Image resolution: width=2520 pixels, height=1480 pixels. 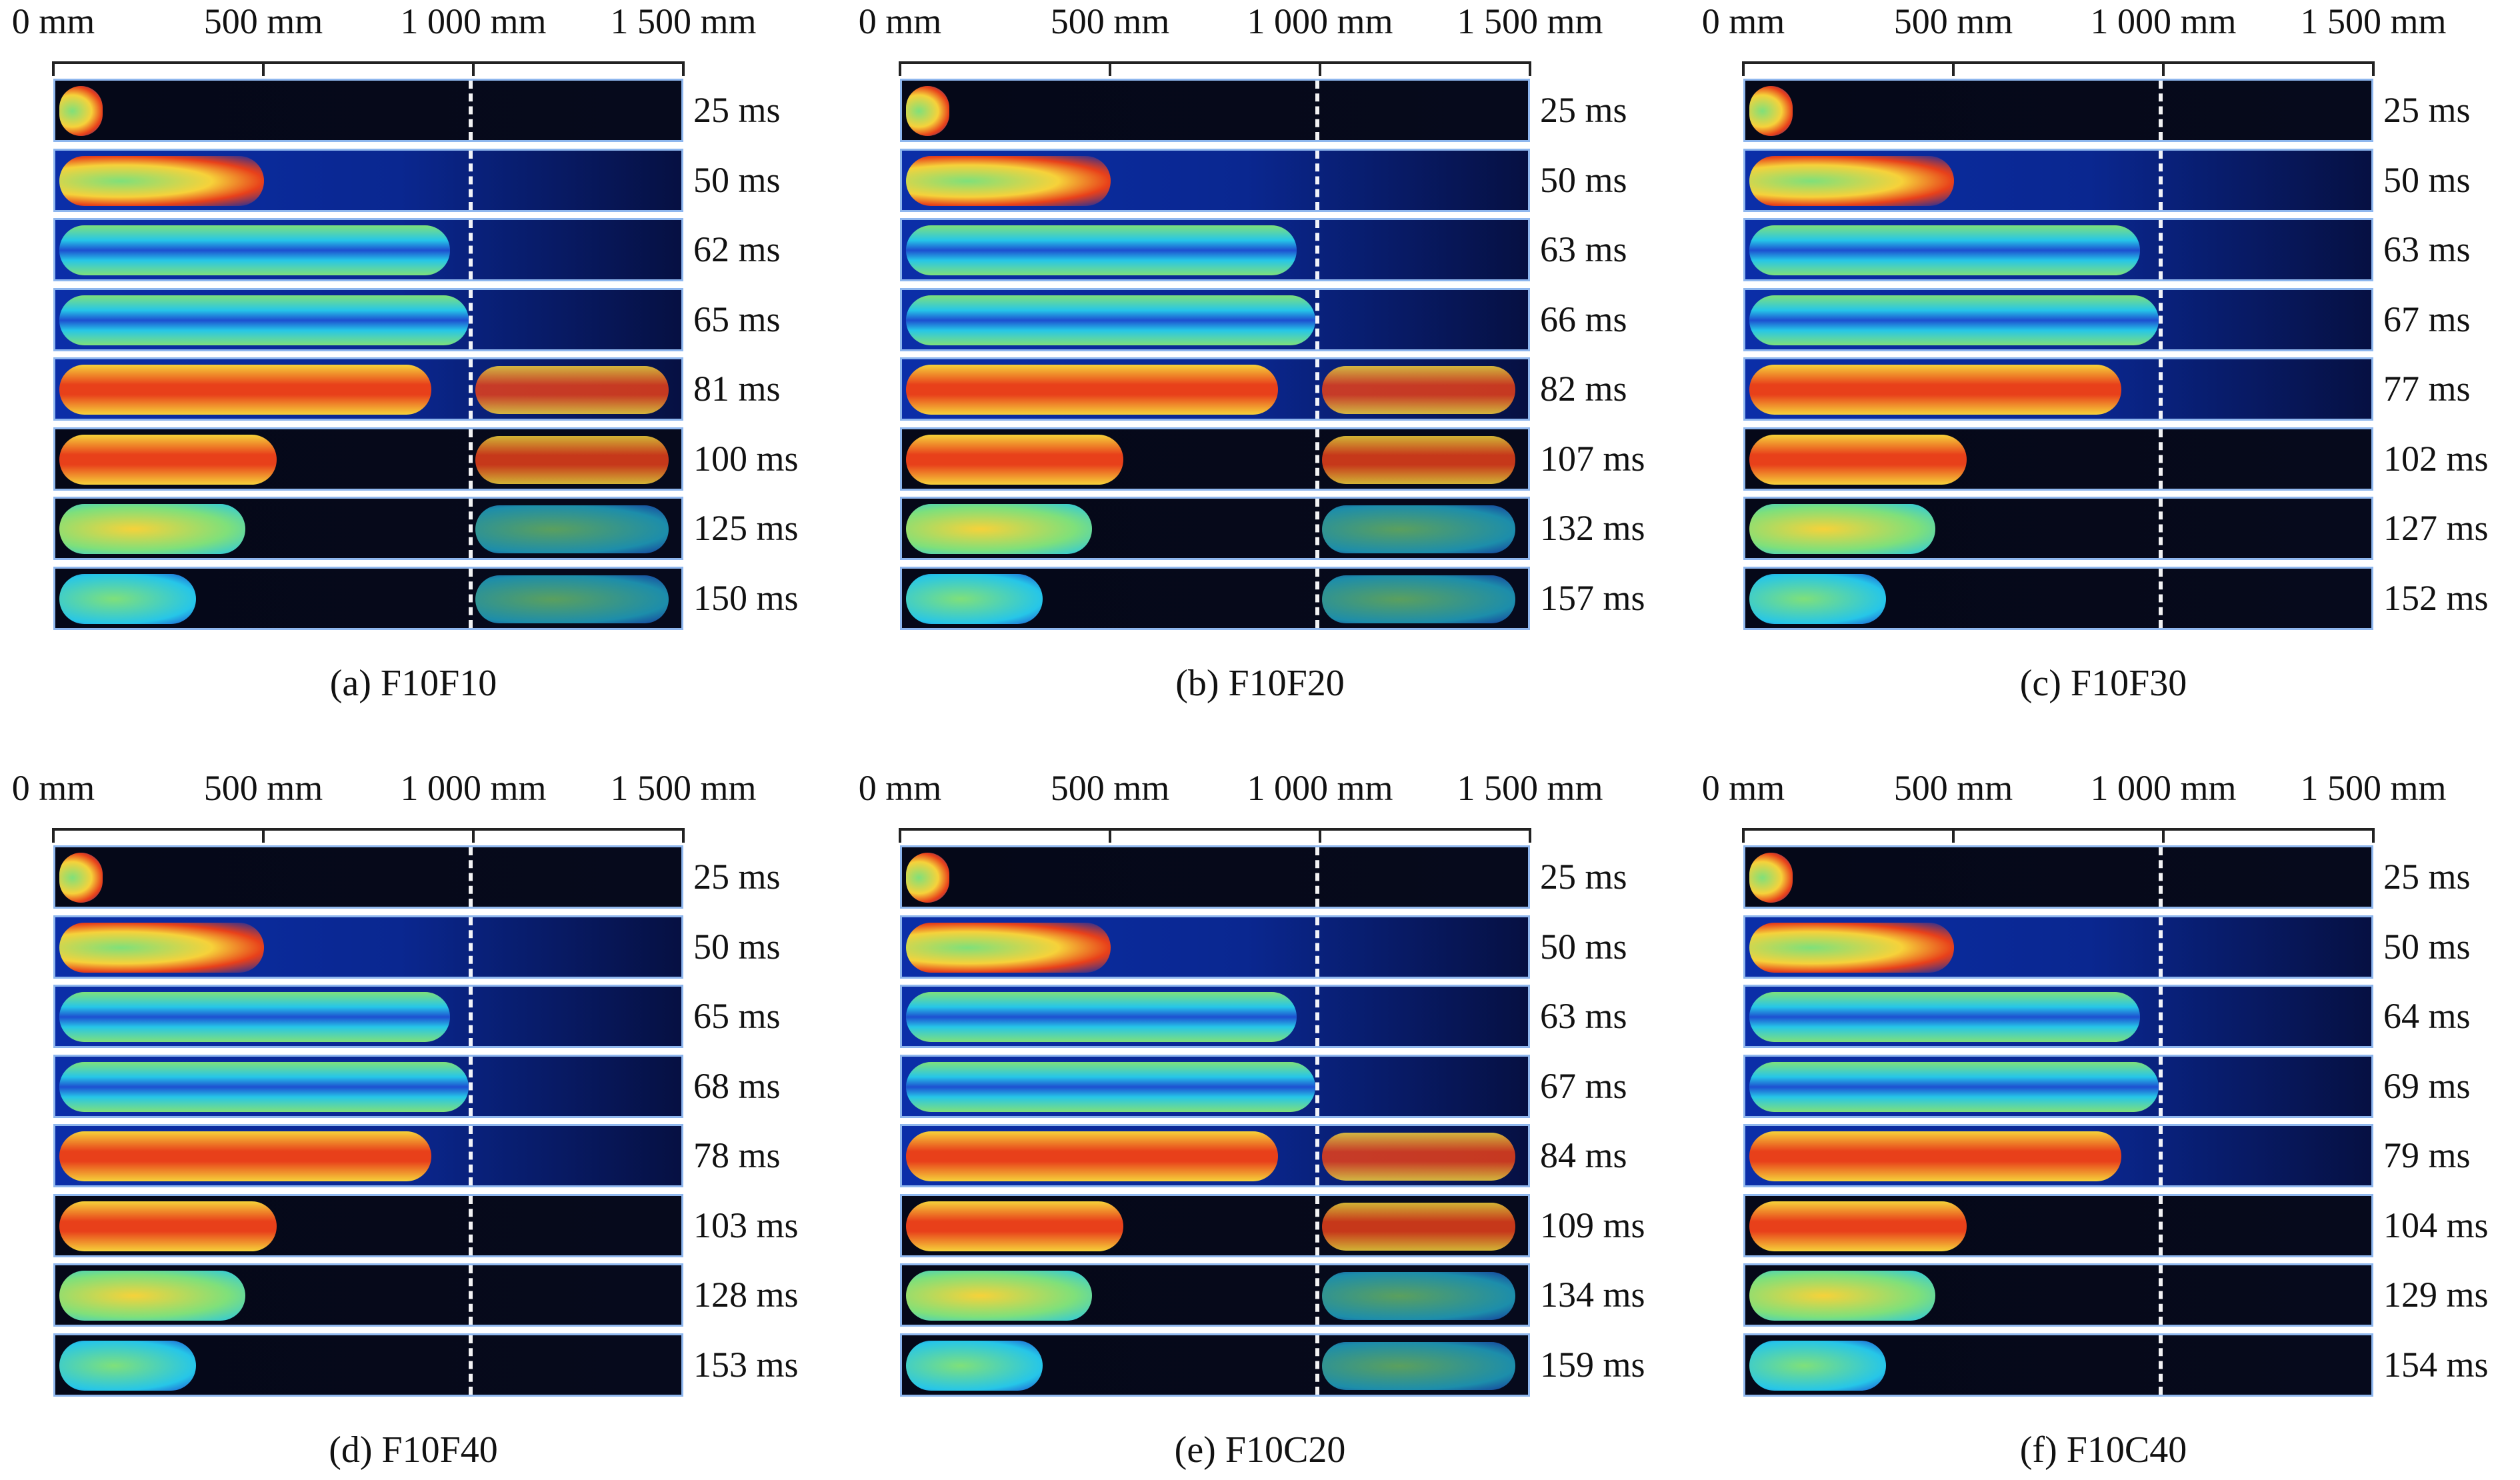 I want to click on frame-time-label: 65 ms, so click(x=737, y=319).